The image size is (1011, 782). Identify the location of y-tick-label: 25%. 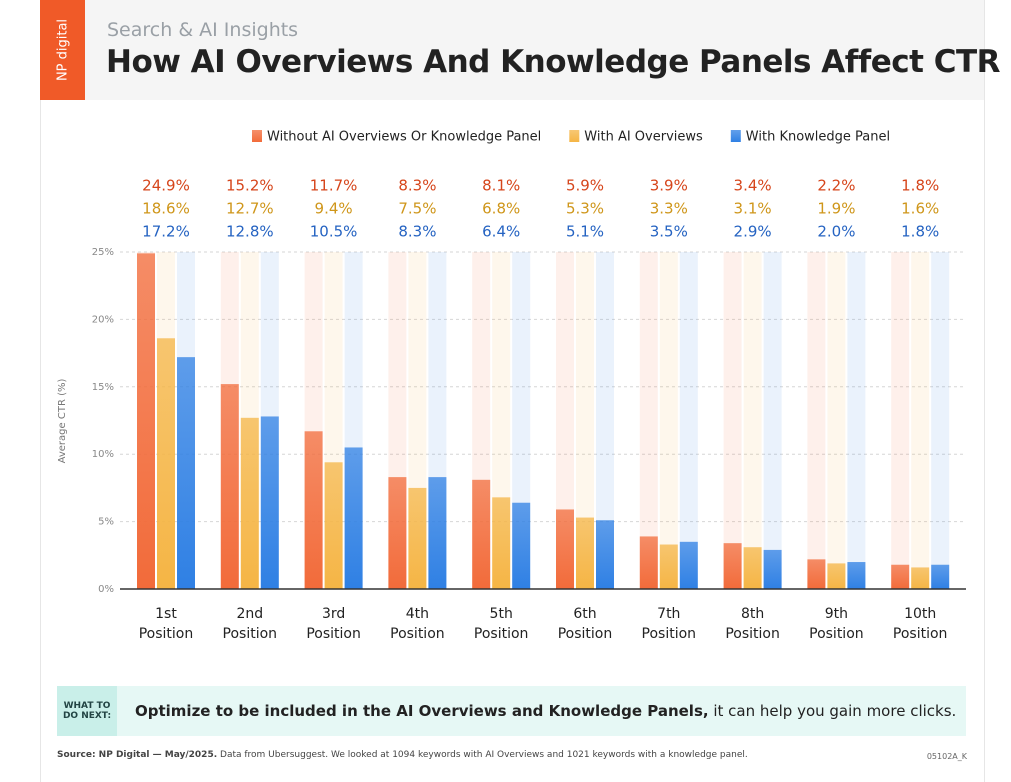
(103, 252).